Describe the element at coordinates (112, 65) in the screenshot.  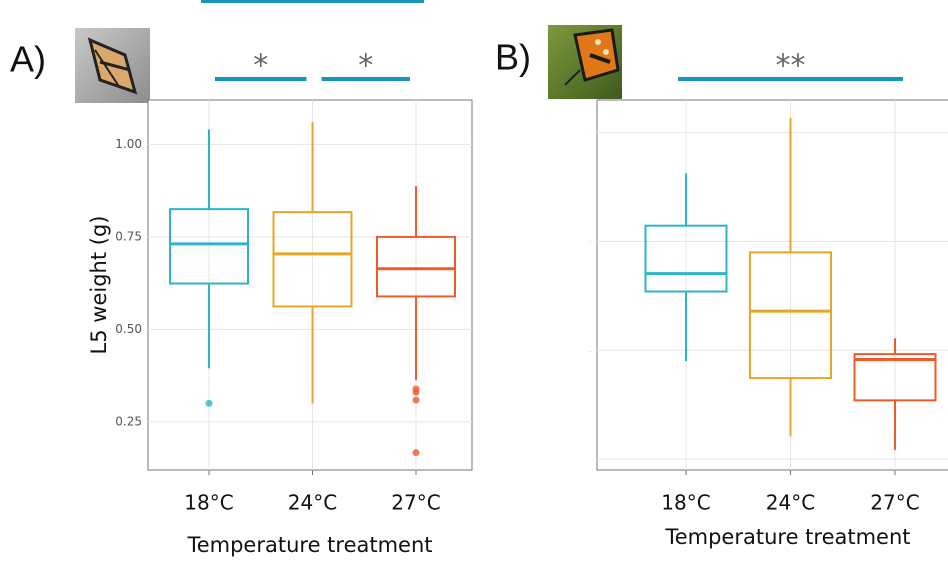
I see `butterfly-photo-a` at that location.